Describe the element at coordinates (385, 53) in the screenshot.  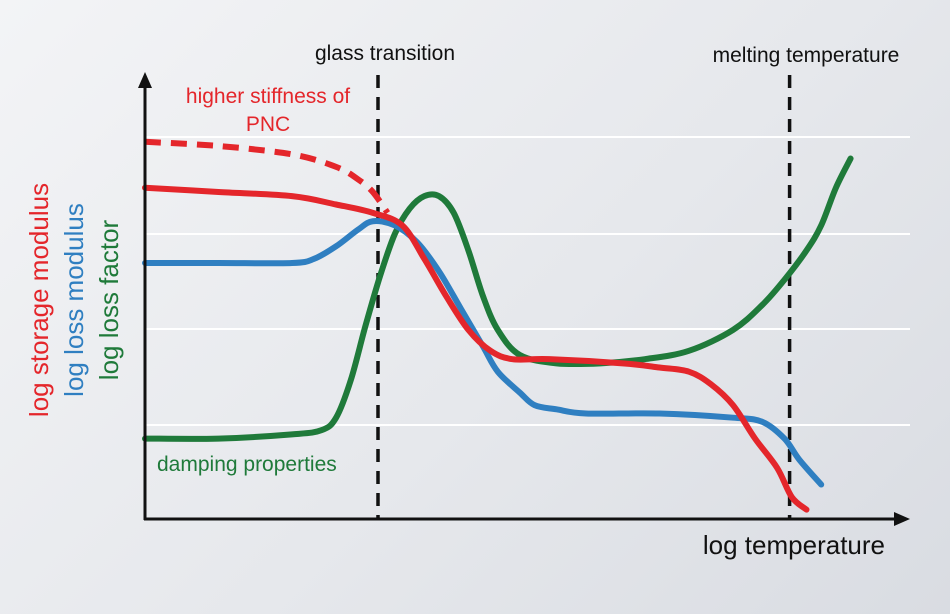
I see `vline-label-glass-transition: glass transition` at that location.